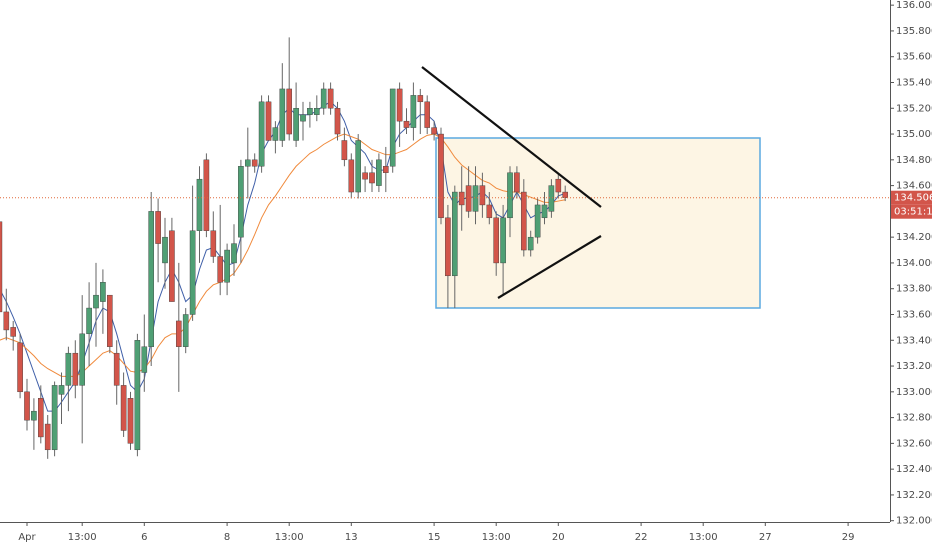 The image size is (932, 550). What do you see at coordinates (914, 134) in the screenshot?
I see `y-tick-label: 135.000` at bounding box center [914, 134].